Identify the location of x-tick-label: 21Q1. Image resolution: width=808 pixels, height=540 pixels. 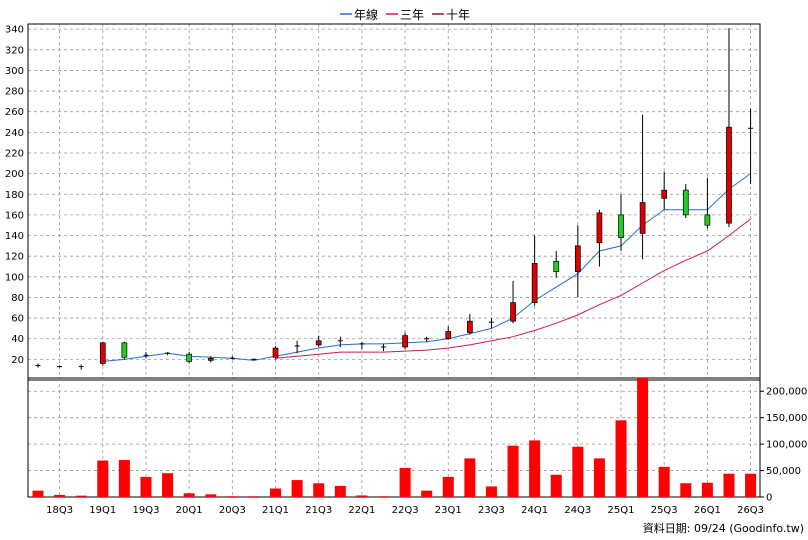
(275, 510).